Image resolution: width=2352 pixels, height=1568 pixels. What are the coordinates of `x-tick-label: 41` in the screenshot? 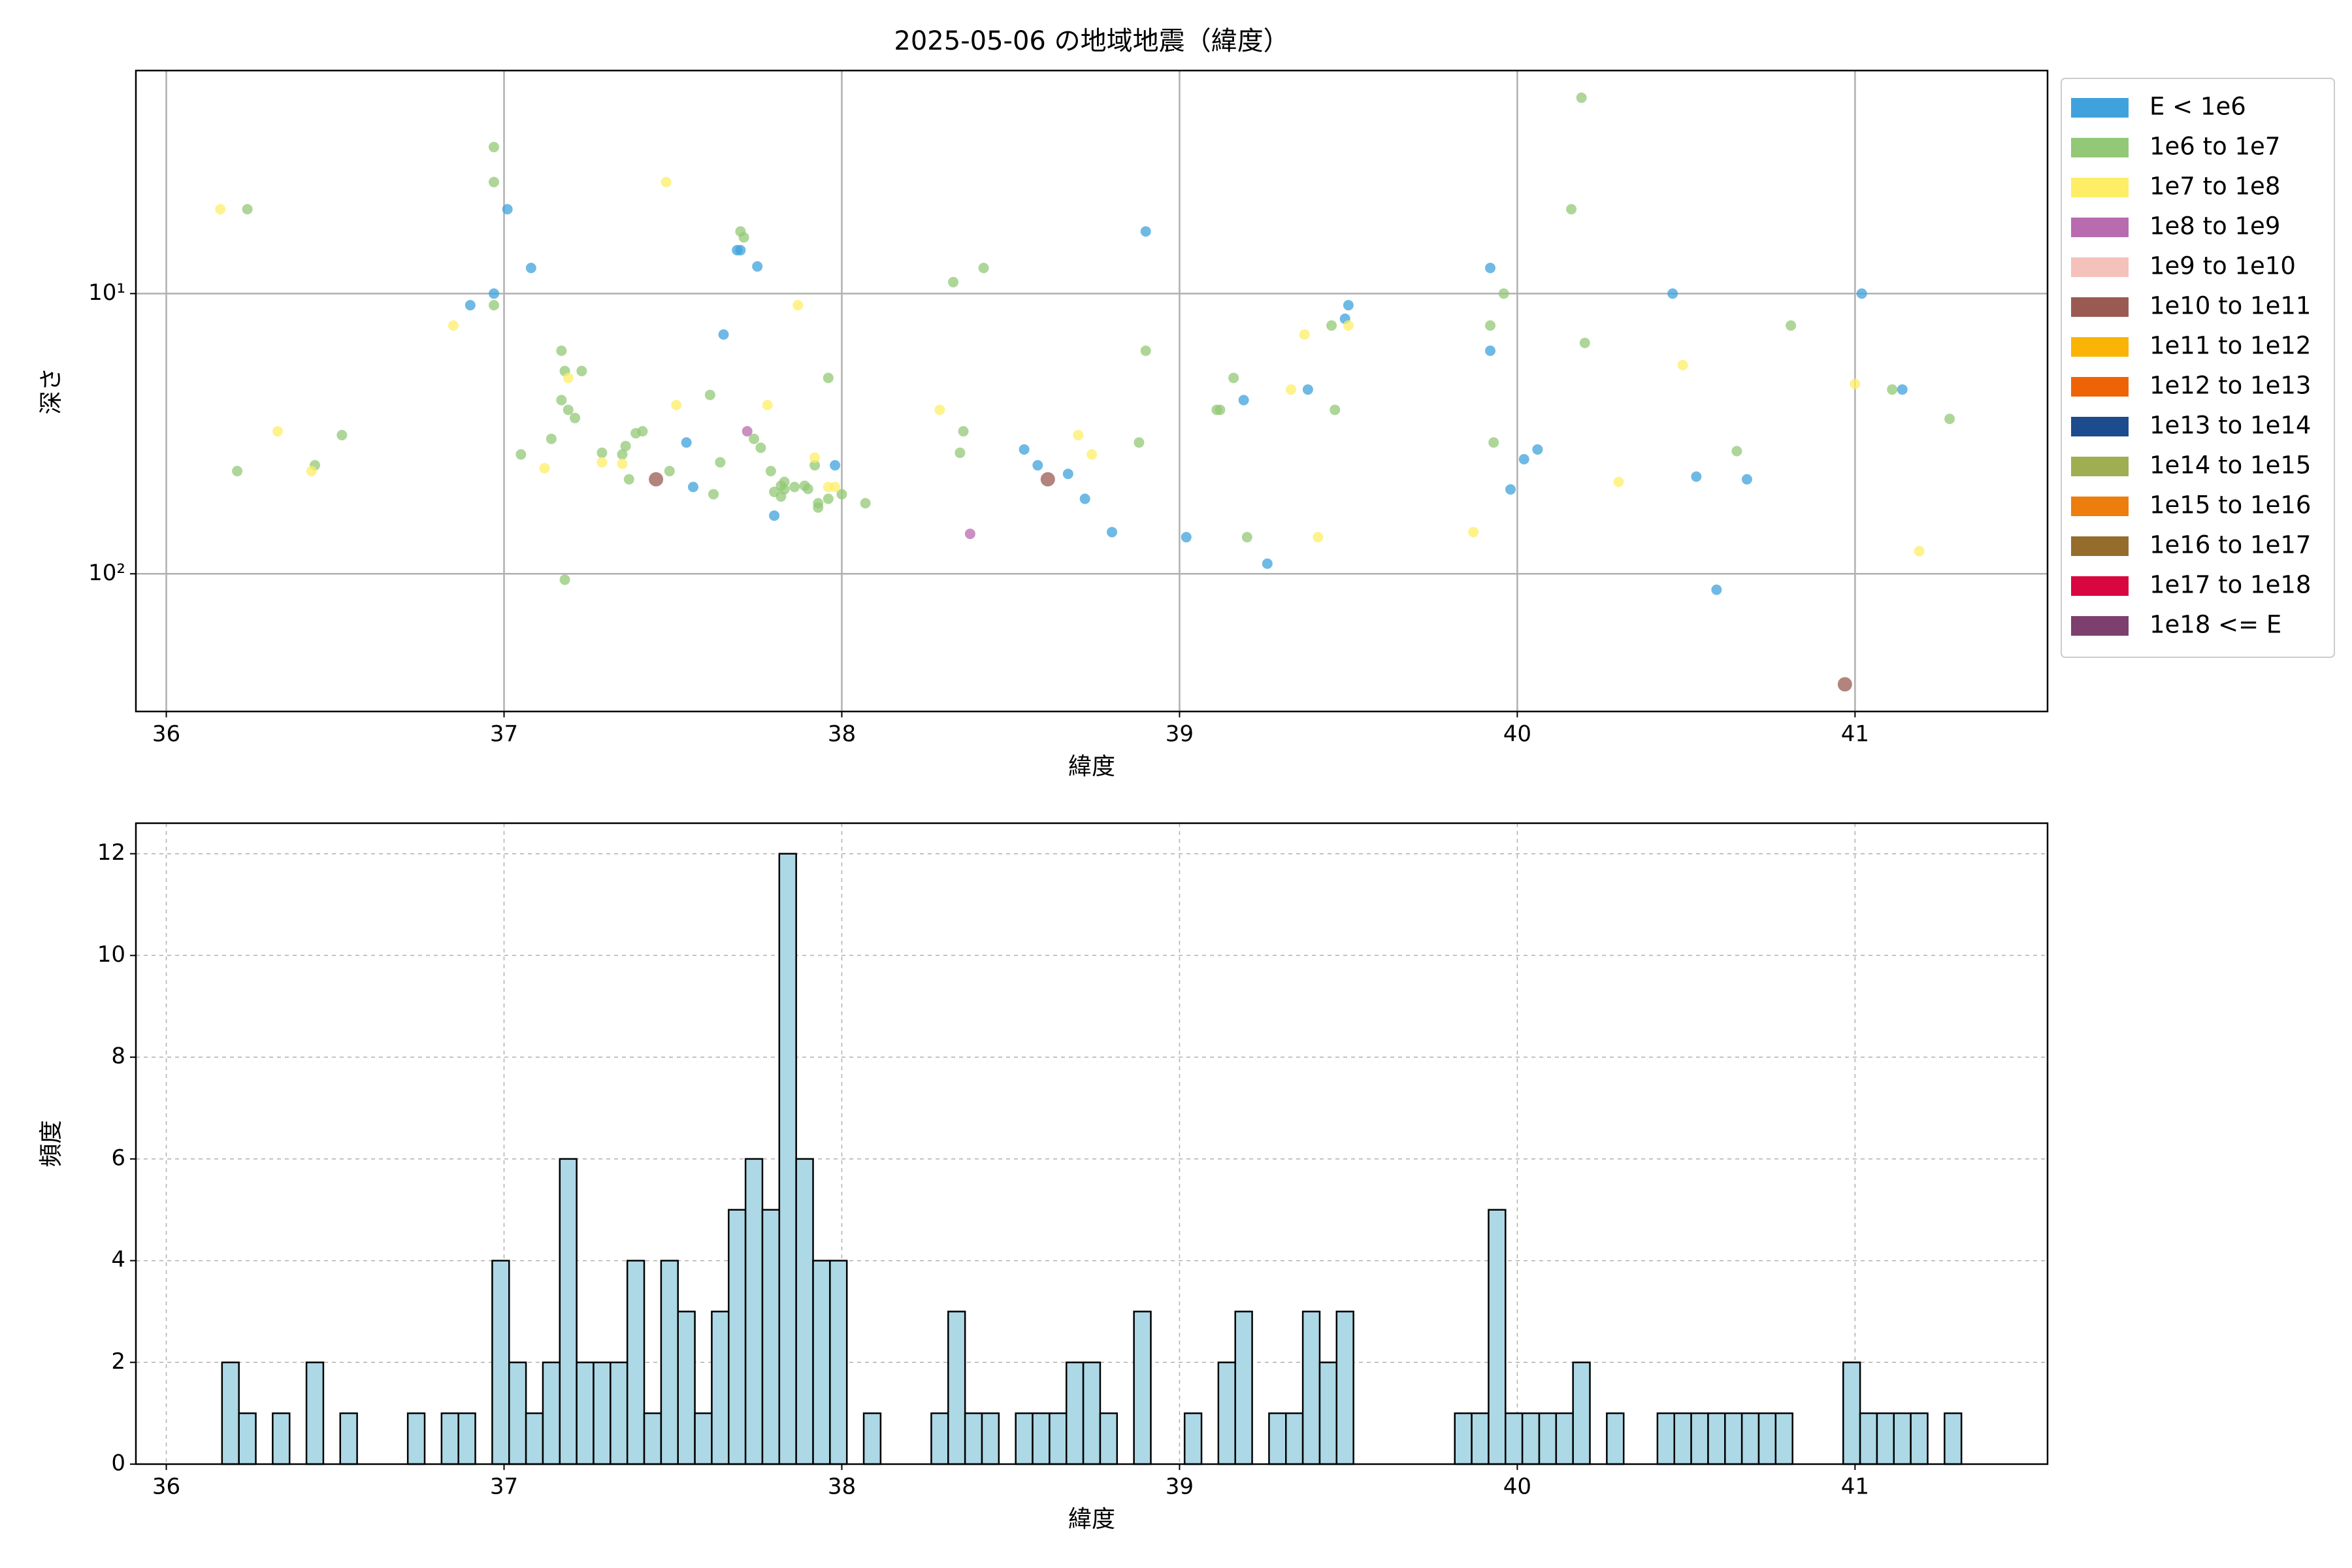 It's located at (1855, 734).